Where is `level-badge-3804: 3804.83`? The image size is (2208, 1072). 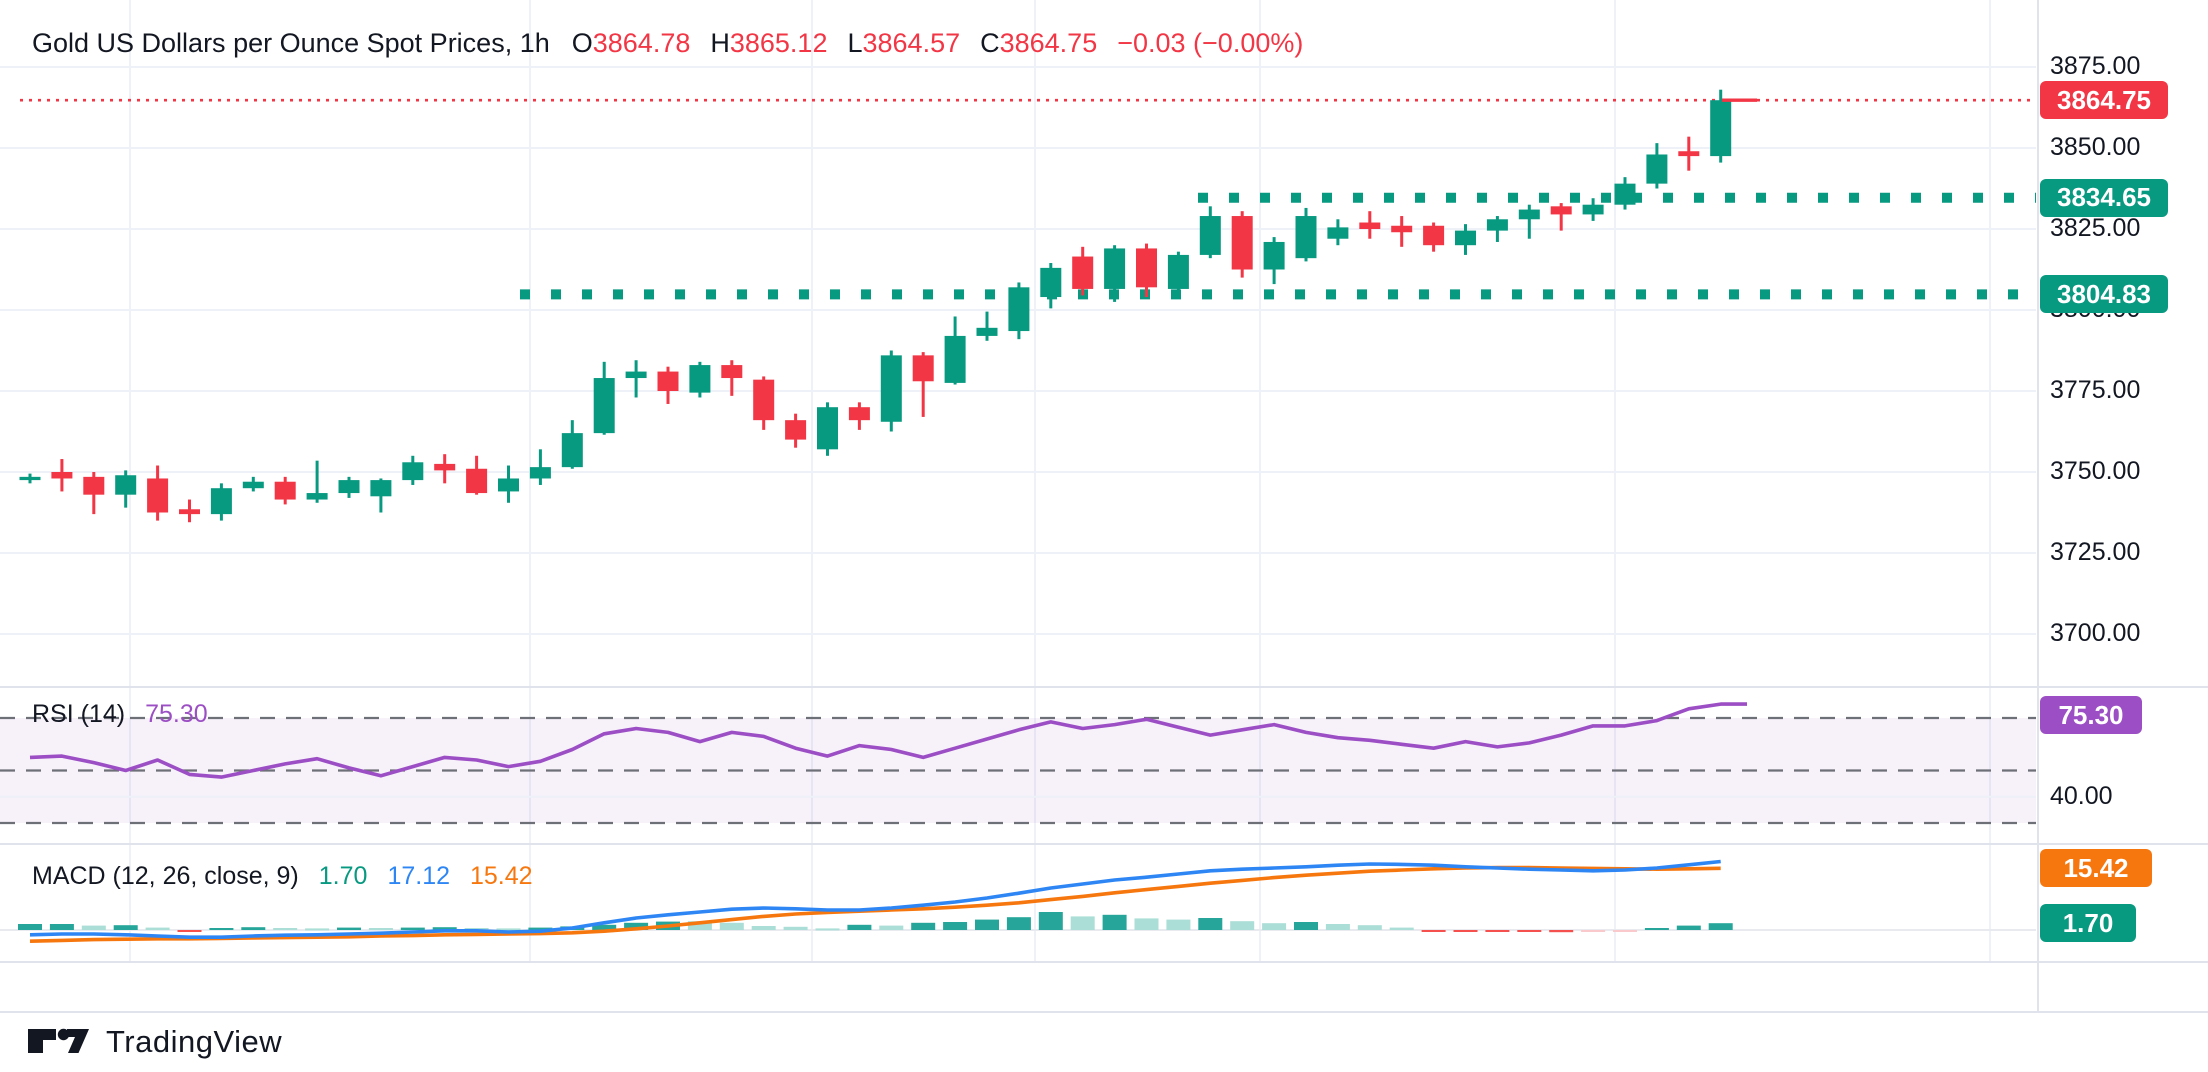 level-badge-3804: 3804.83 is located at coordinates (2104, 294).